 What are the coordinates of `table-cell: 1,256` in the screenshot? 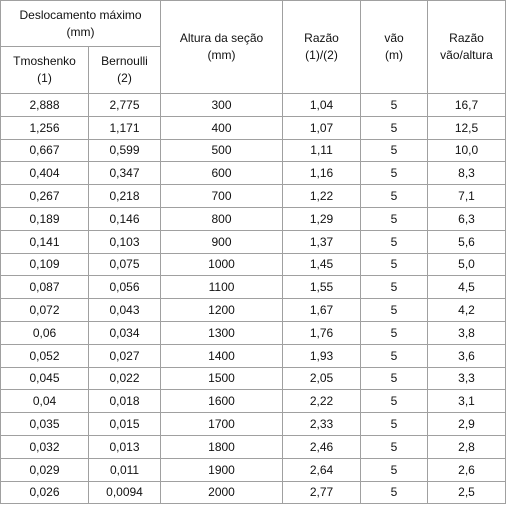 It's located at (44, 127).